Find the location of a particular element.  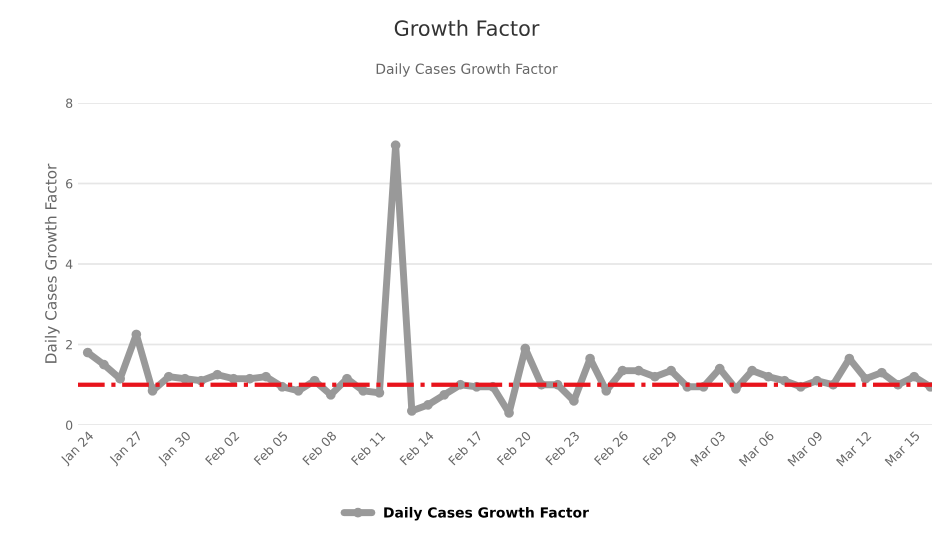

x-tick-label: Jan 30 is located at coordinates (174, 448).